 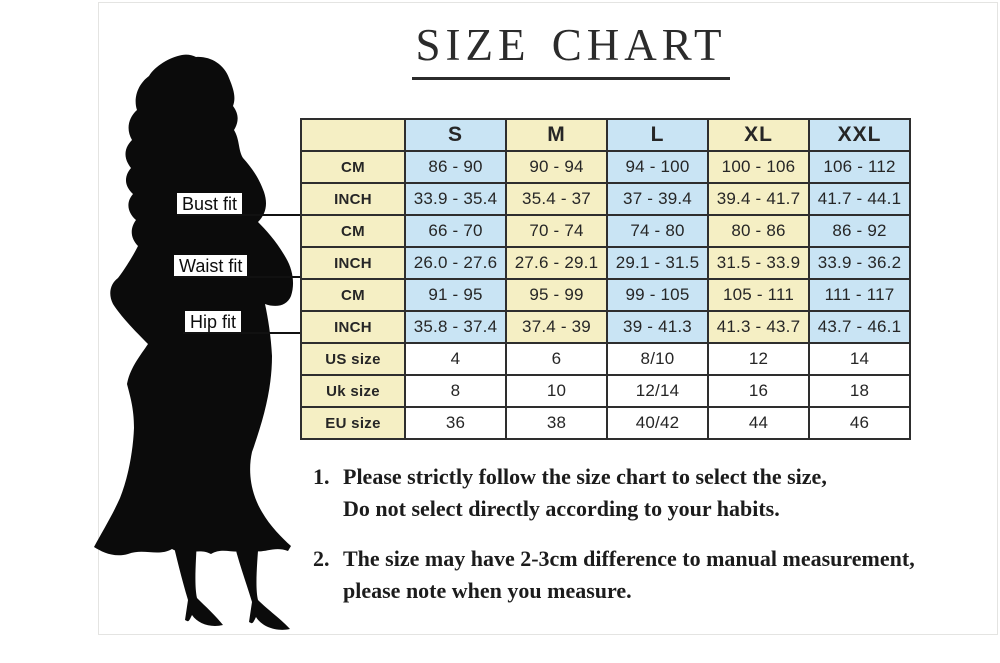 What do you see at coordinates (556, 359) in the screenshot?
I see `size-cell: 6` at bounding box center [556, 359].